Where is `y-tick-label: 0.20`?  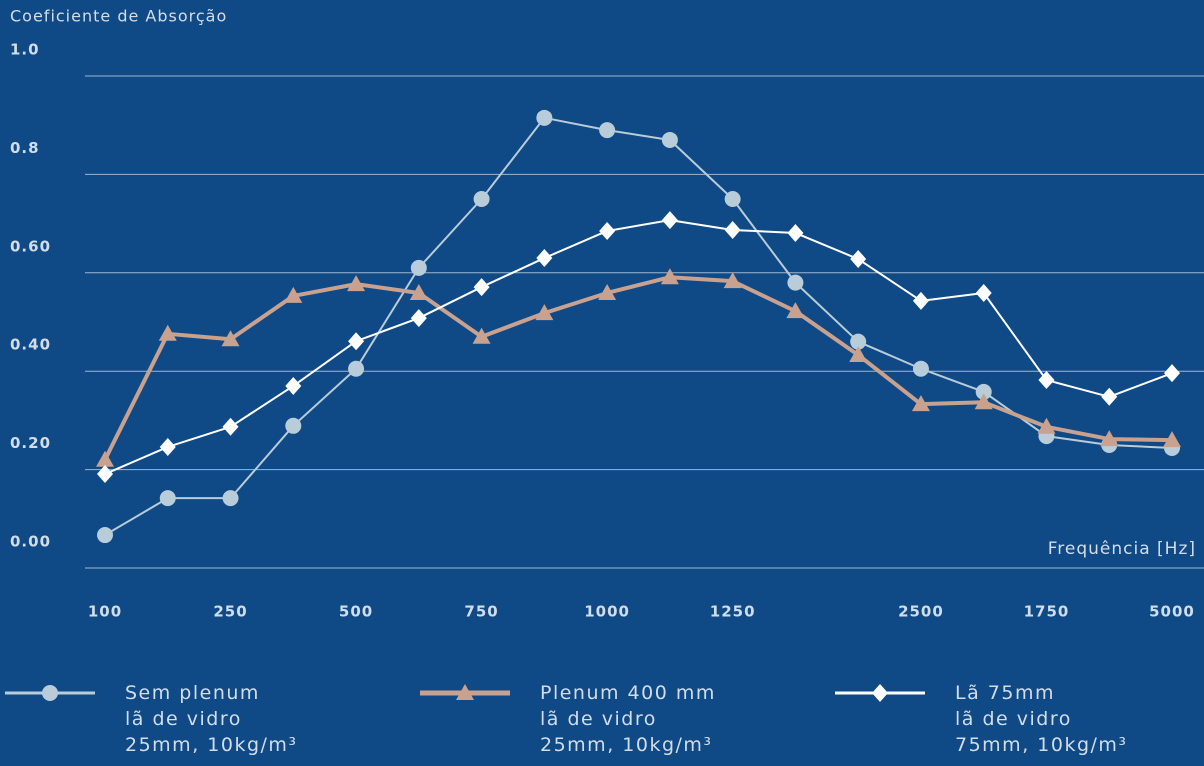
y-tick-label: 0.20 is located at coordinates (30, 443).